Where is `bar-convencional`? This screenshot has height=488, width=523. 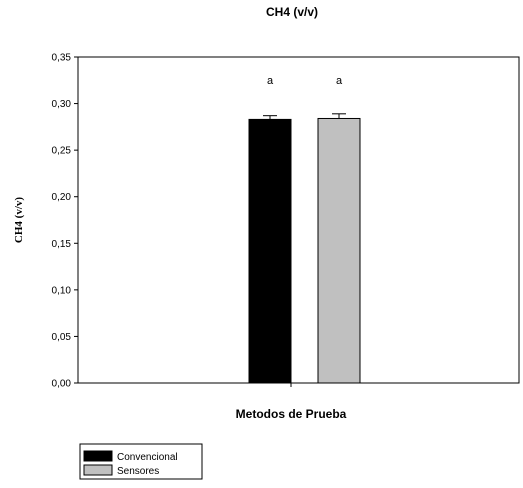
bar-convencional is located at coordinates (270, 251).